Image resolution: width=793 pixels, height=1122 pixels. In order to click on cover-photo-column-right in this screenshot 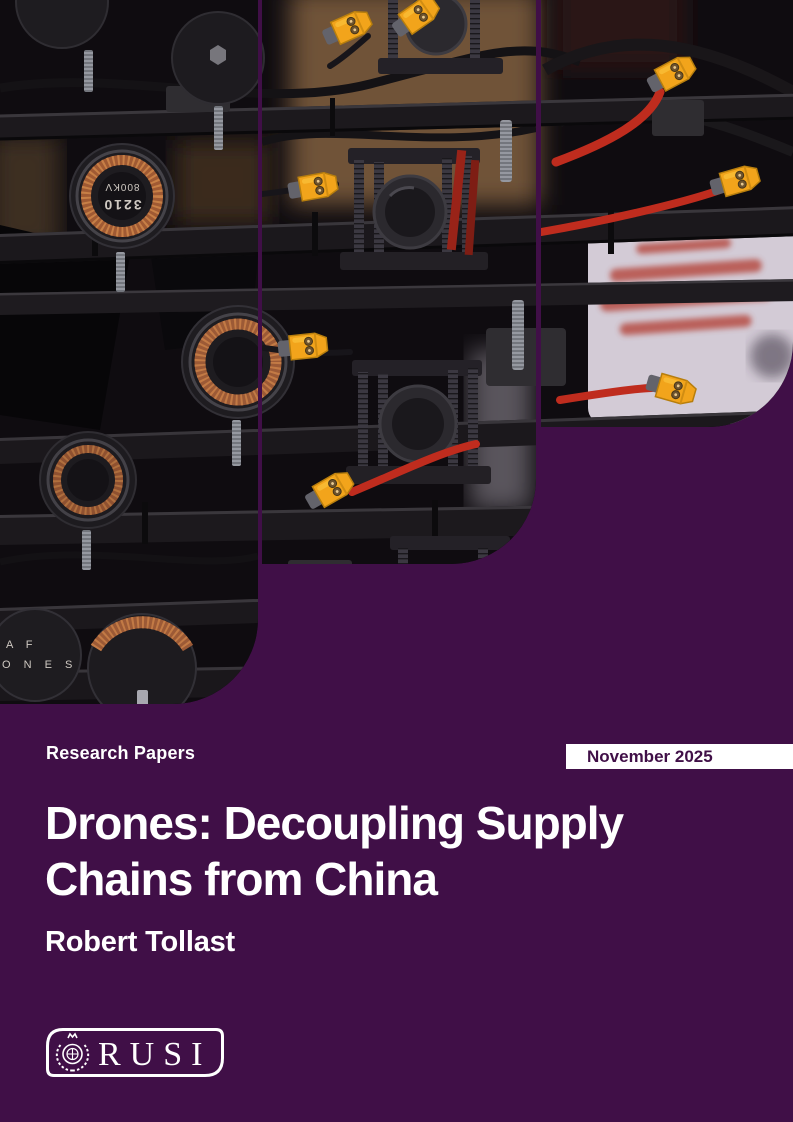, I will do `click(667, 213)`.